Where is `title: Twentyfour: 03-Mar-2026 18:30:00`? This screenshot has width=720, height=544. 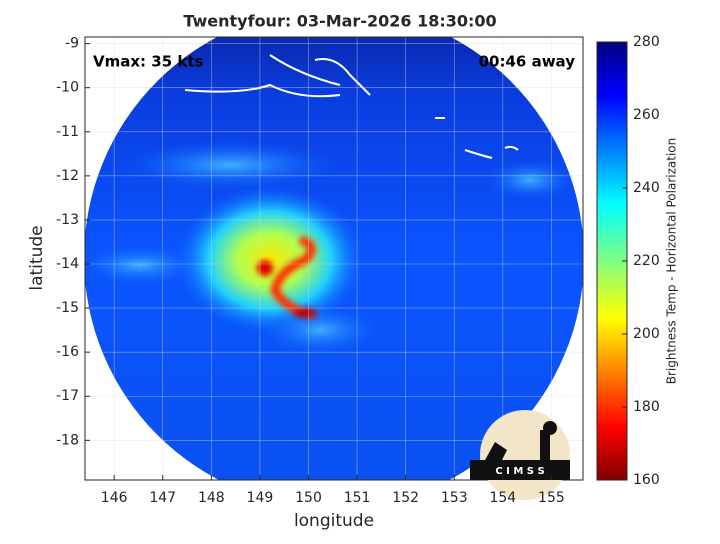
title: Twentyfour: 03-Mar-2026 18:30:00 is located at coordinates (339, 21).